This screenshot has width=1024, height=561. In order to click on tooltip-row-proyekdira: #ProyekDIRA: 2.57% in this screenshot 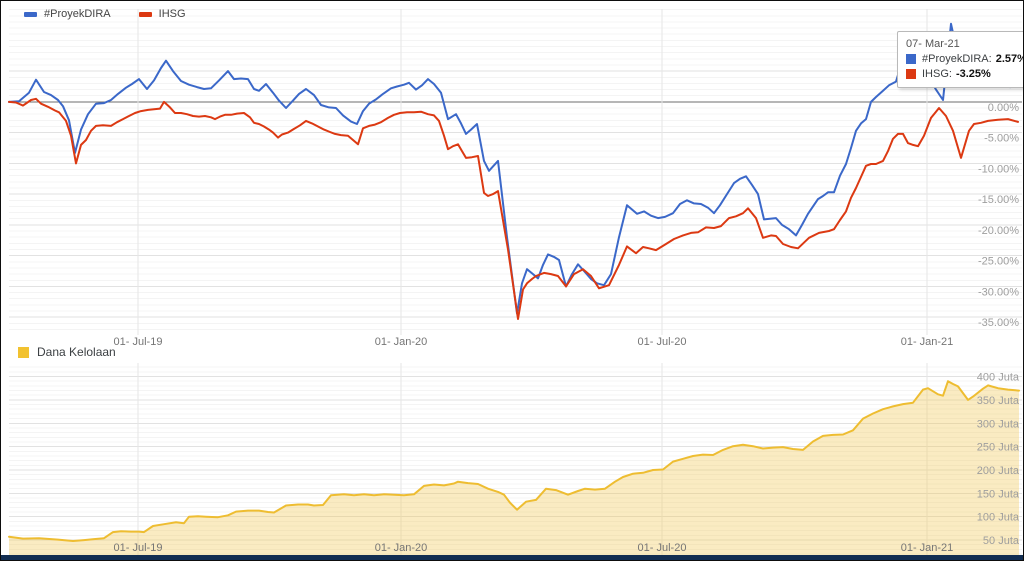, I will do `click(965, 59)`.